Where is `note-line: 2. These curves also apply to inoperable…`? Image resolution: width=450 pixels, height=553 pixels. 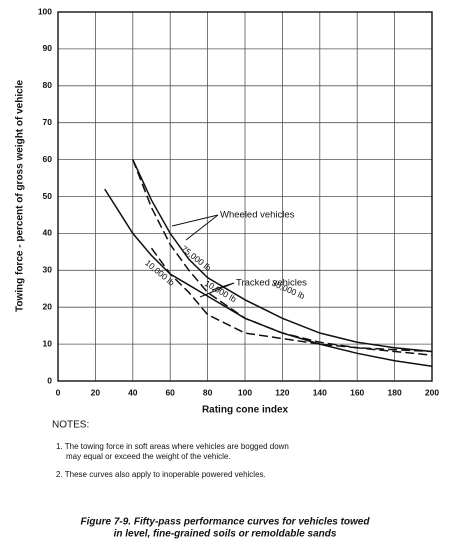 note-line: 2. These curves also apply to inoperable… is located at coordinates (161, 474).